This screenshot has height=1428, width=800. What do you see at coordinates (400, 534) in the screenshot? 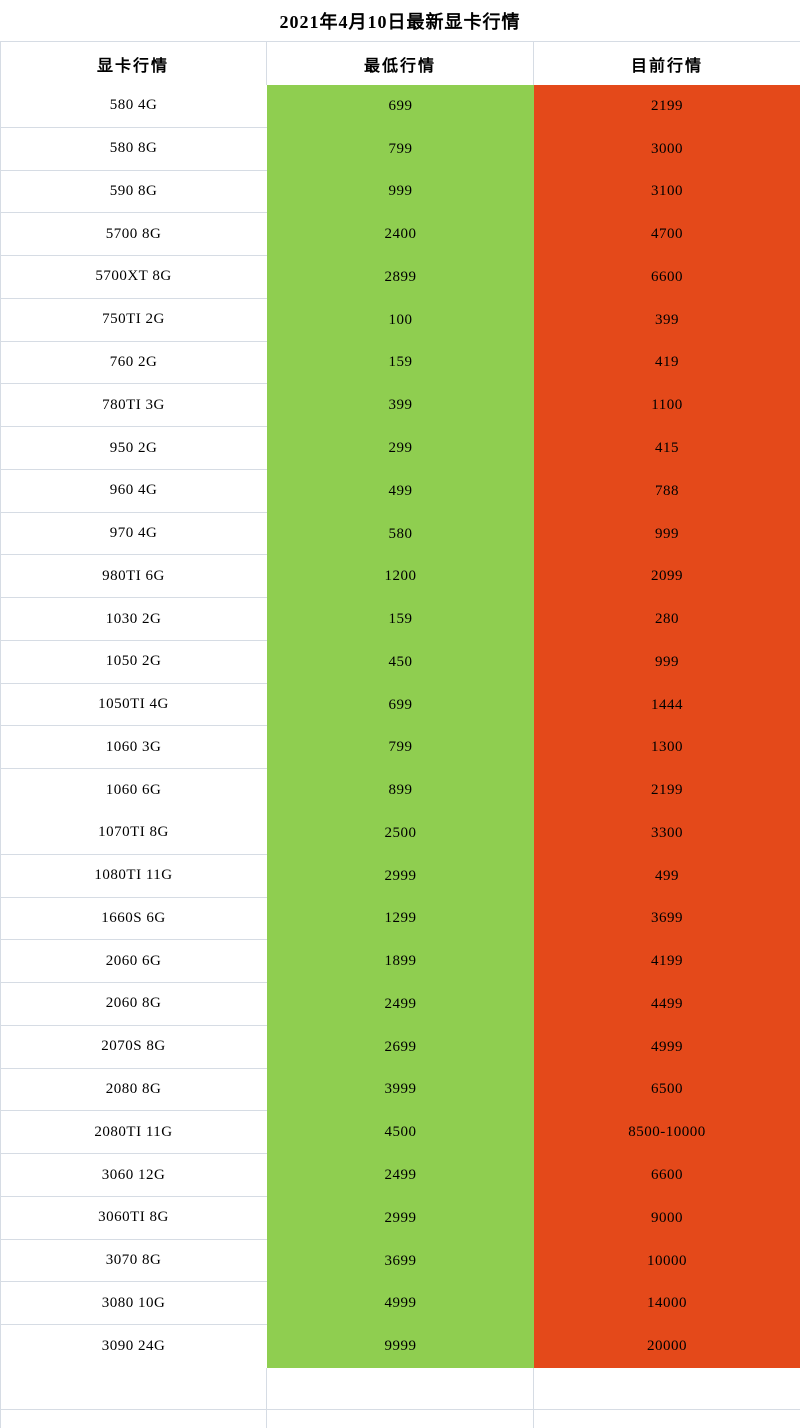
I see `table-row: 970 4G 580 999` at bounding box center [400, 534].